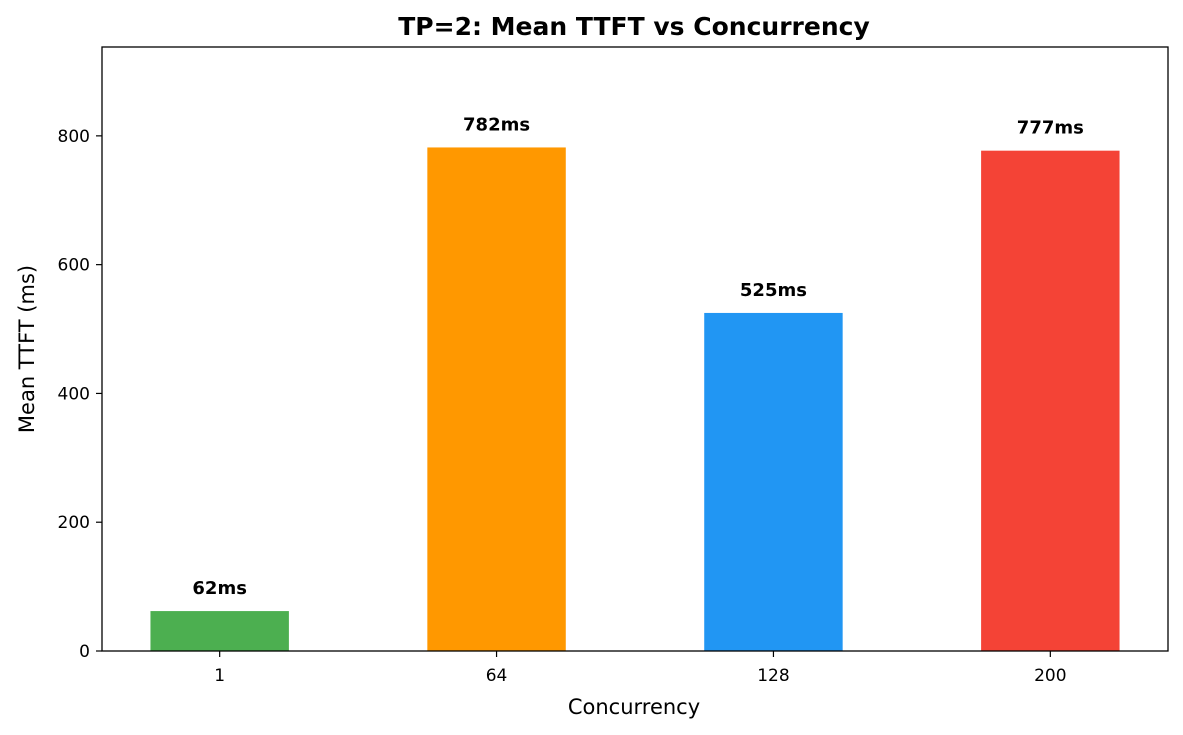 The width and height of the screenshot is (1183, 735). What do you see at coordinates (497, 676) in the screenshot?
I see `x-tick-label-64: 64` at bounding box center [497, 676].